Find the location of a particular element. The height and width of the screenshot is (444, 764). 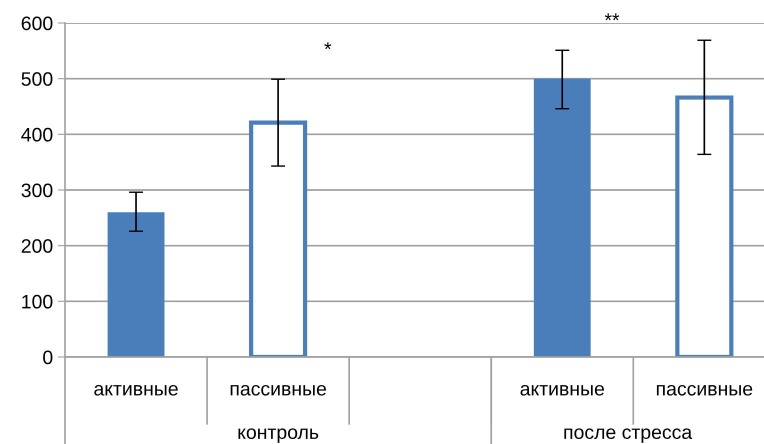

y-tick-label: 300 is located at coordinates (36, 190).